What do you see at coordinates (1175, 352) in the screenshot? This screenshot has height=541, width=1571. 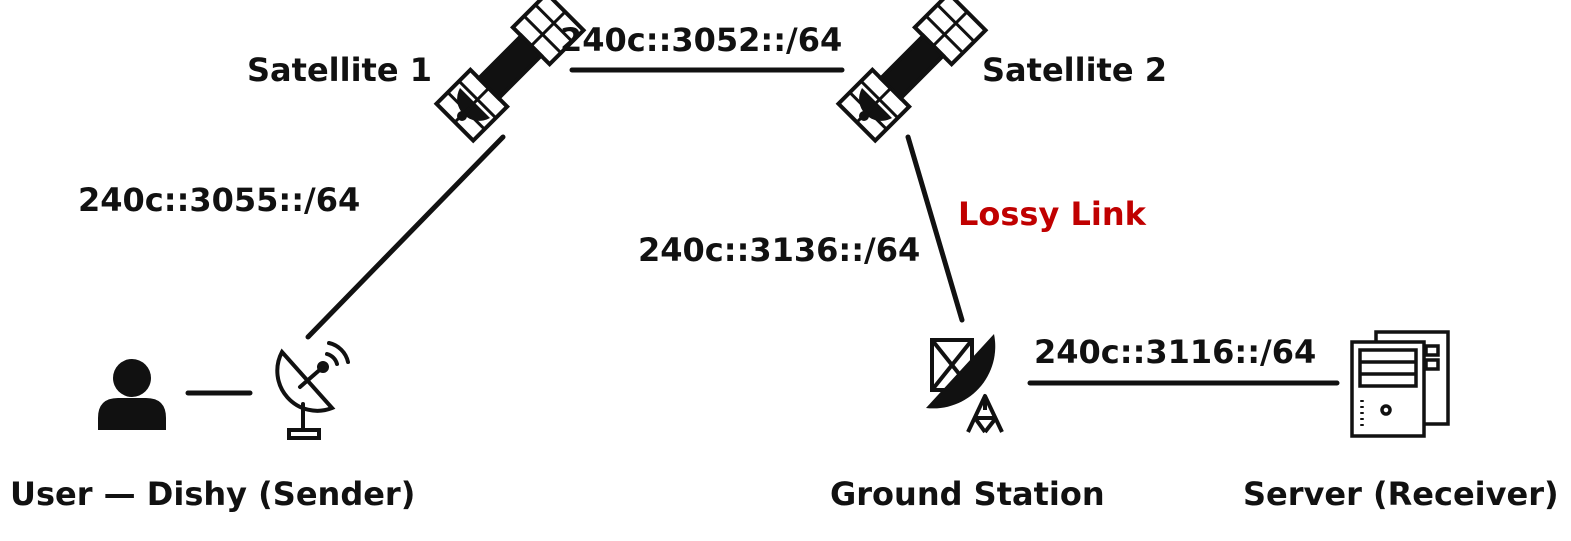 I see `link-label-ground-server: 240c::3116::/64` at bounding box center [1175, 352].